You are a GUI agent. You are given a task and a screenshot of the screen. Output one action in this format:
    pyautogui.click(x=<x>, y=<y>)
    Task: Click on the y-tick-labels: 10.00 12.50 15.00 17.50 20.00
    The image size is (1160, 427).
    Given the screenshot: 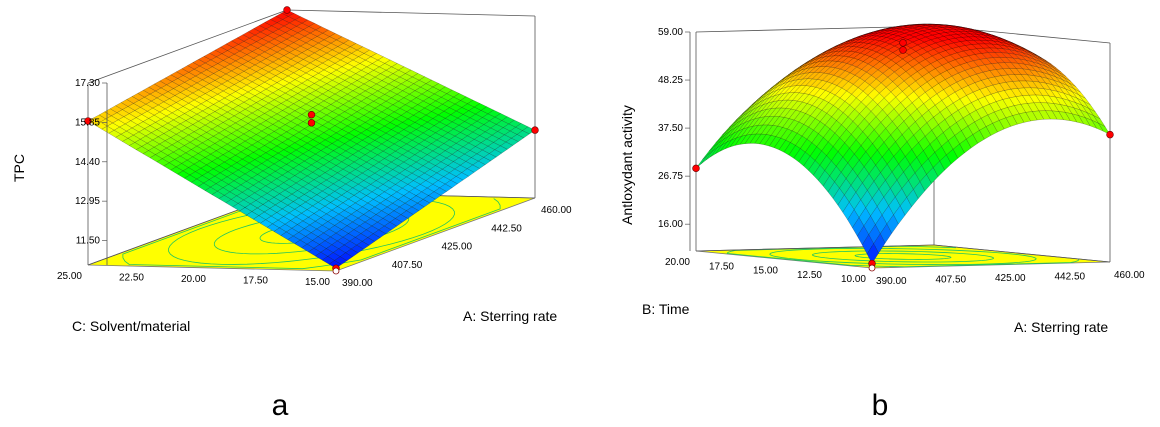 What is the action you would take?
    pyautogui.click(x=765, y=271)
    